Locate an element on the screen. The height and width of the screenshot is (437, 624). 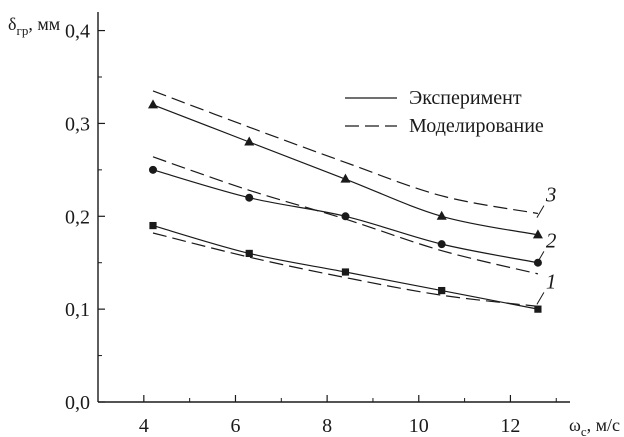
y-axis-label: δгр, мм is located at coordinates (34, 26).